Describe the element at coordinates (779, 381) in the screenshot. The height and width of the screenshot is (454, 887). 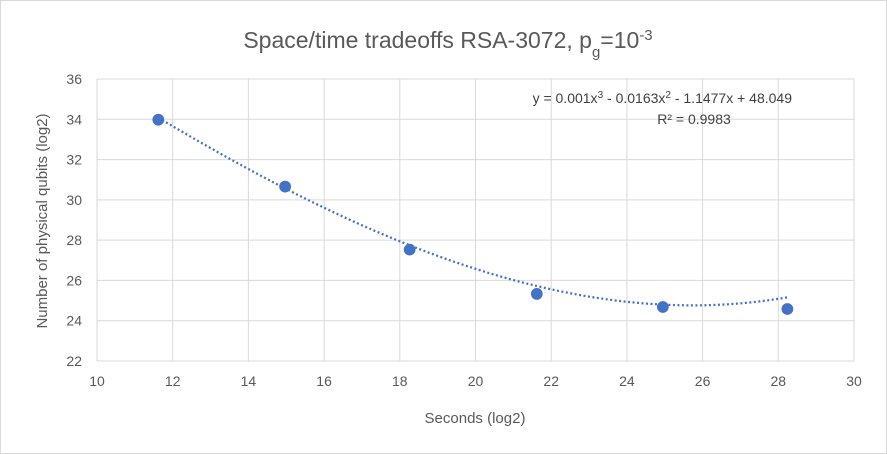
I see `x-tick-label: 28` at that location.